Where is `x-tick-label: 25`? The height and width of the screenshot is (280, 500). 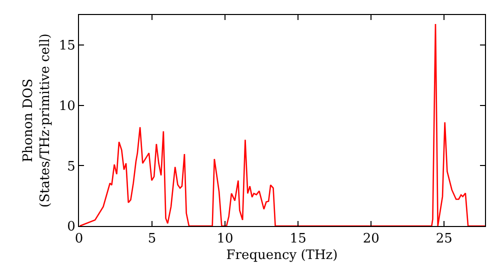
x-tick-label: 25 is located at coordinates (444, 239).